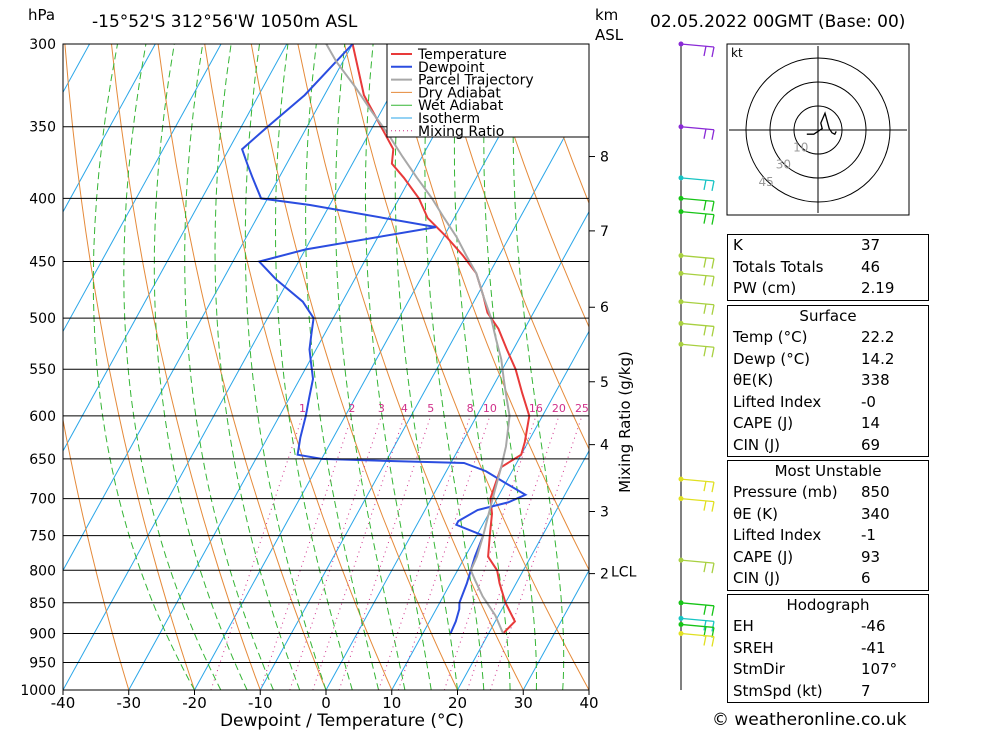 This screenshot has width=1000, height=733. What do you see at coordinates (449, 119) in the screenshot?
I see `legend-label: Isotherm` at bounding box center [449, 119].